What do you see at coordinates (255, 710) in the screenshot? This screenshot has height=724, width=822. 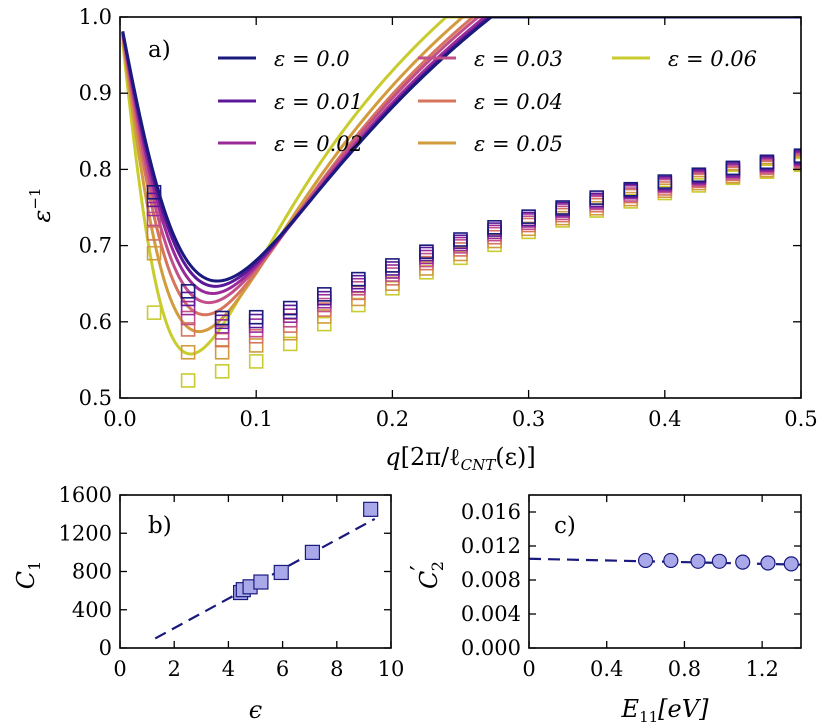 I see `x-axis-label: ϵ` at bounding box center [255, 710].